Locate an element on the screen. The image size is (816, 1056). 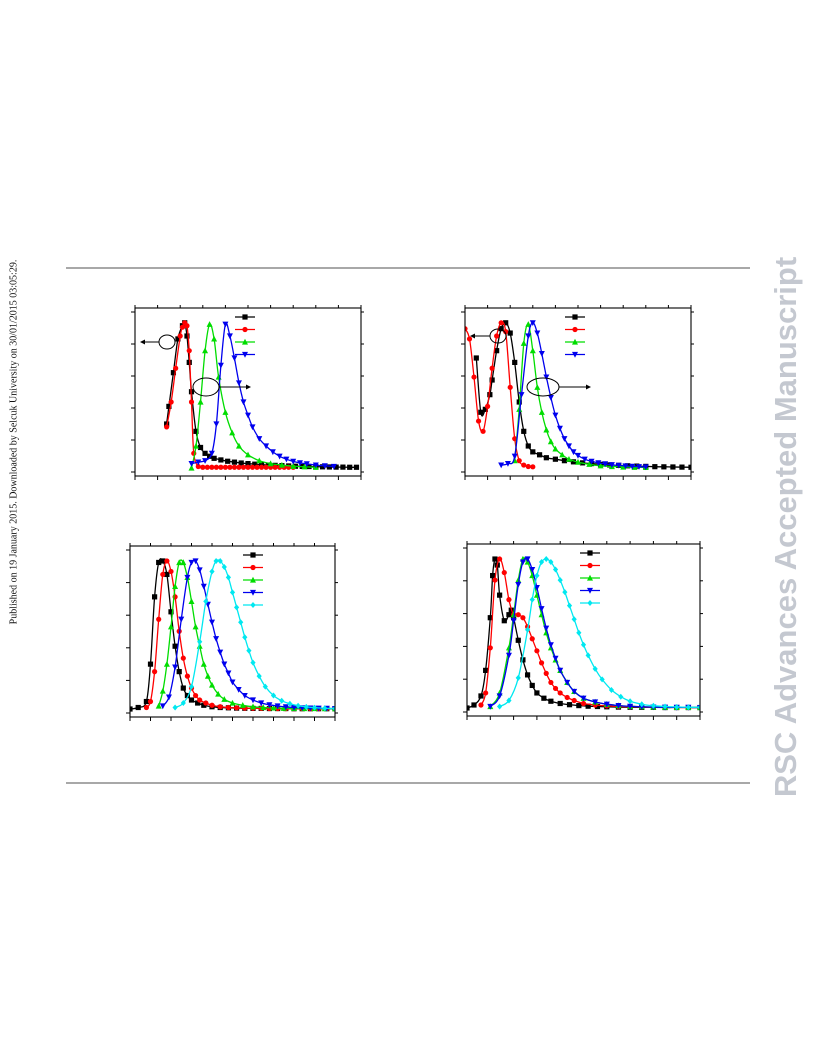
axis-ticks is located at coordinates (577, 392).